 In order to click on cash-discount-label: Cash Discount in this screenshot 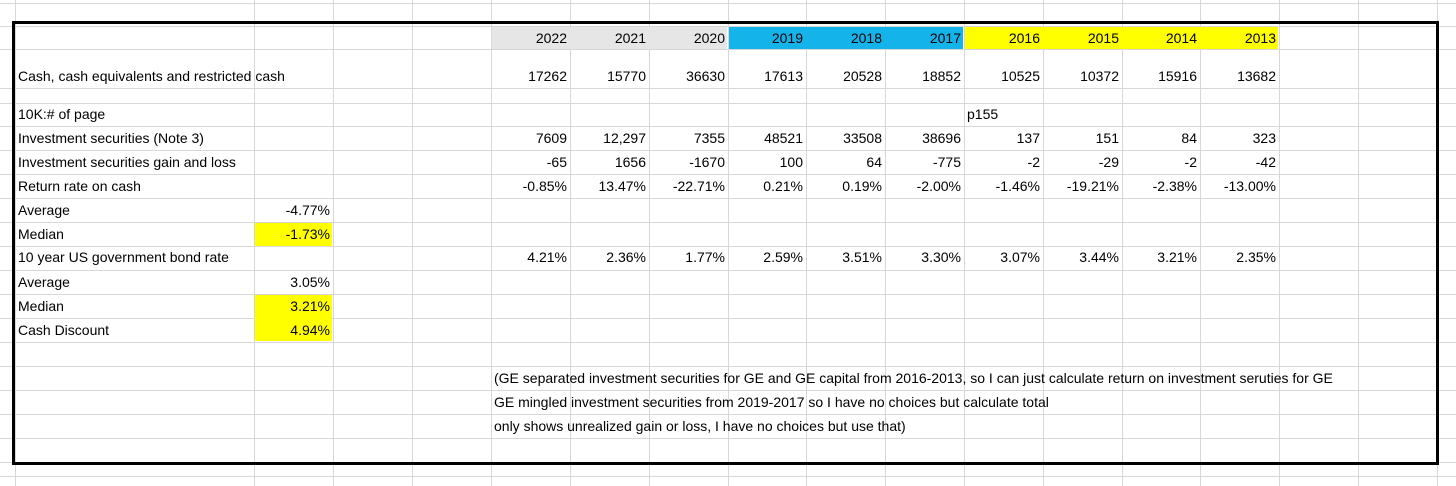, I will do `click(64, 330)`.